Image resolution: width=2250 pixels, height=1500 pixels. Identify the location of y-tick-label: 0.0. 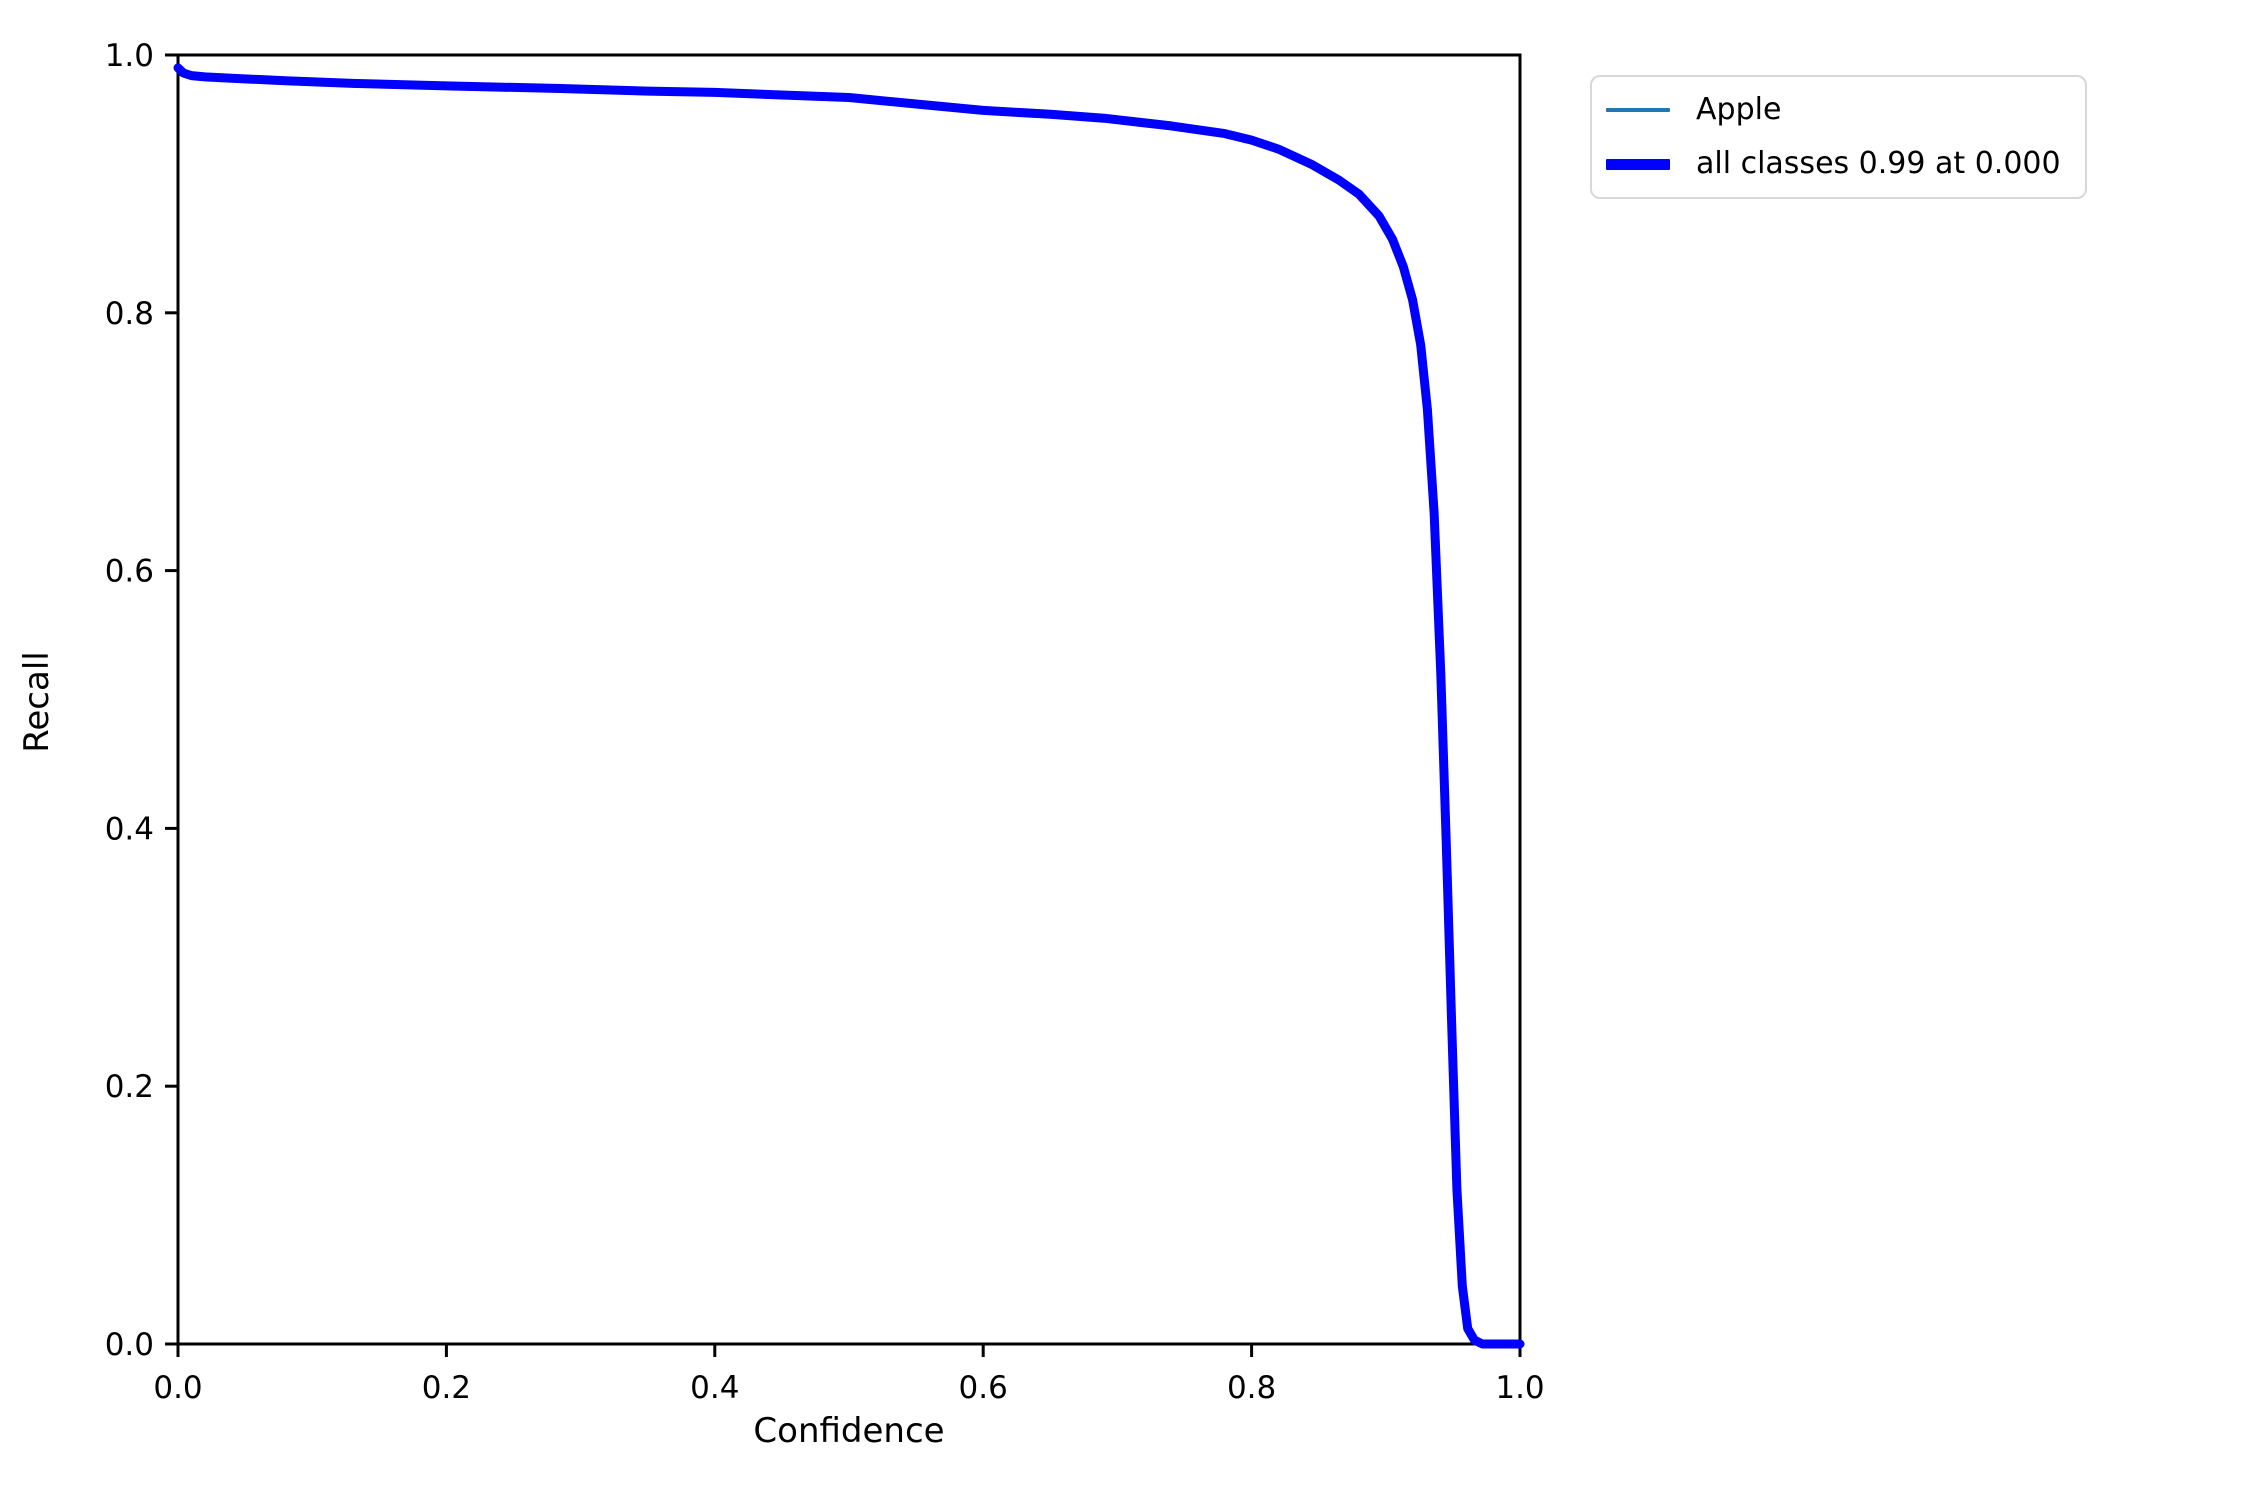
(129, 1345).